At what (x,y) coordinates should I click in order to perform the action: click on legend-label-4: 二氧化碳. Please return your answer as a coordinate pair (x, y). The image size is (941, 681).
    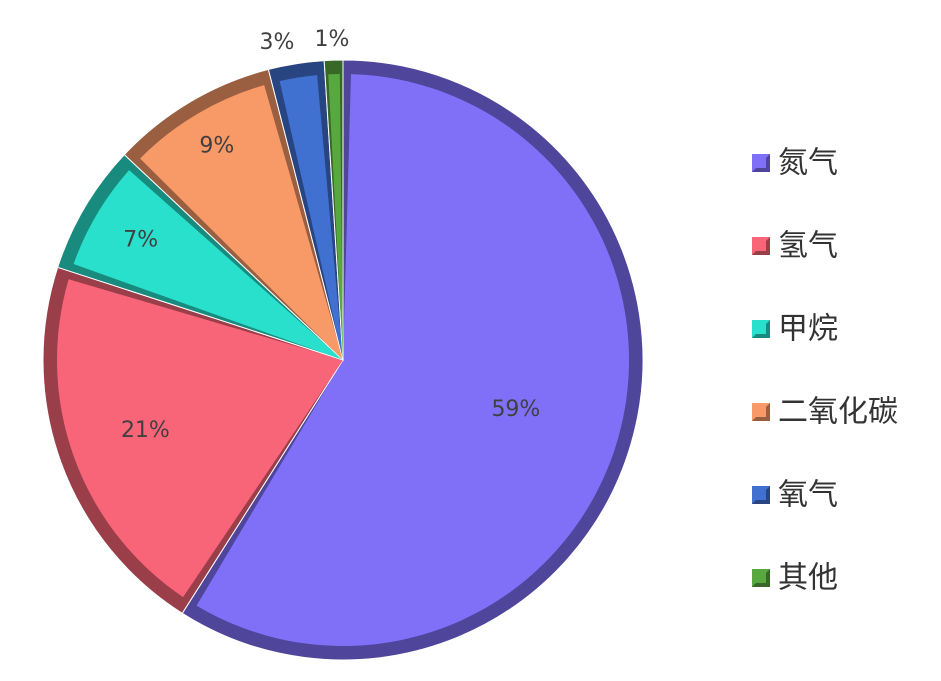
    Looking at the image, I should click on (838, 412).